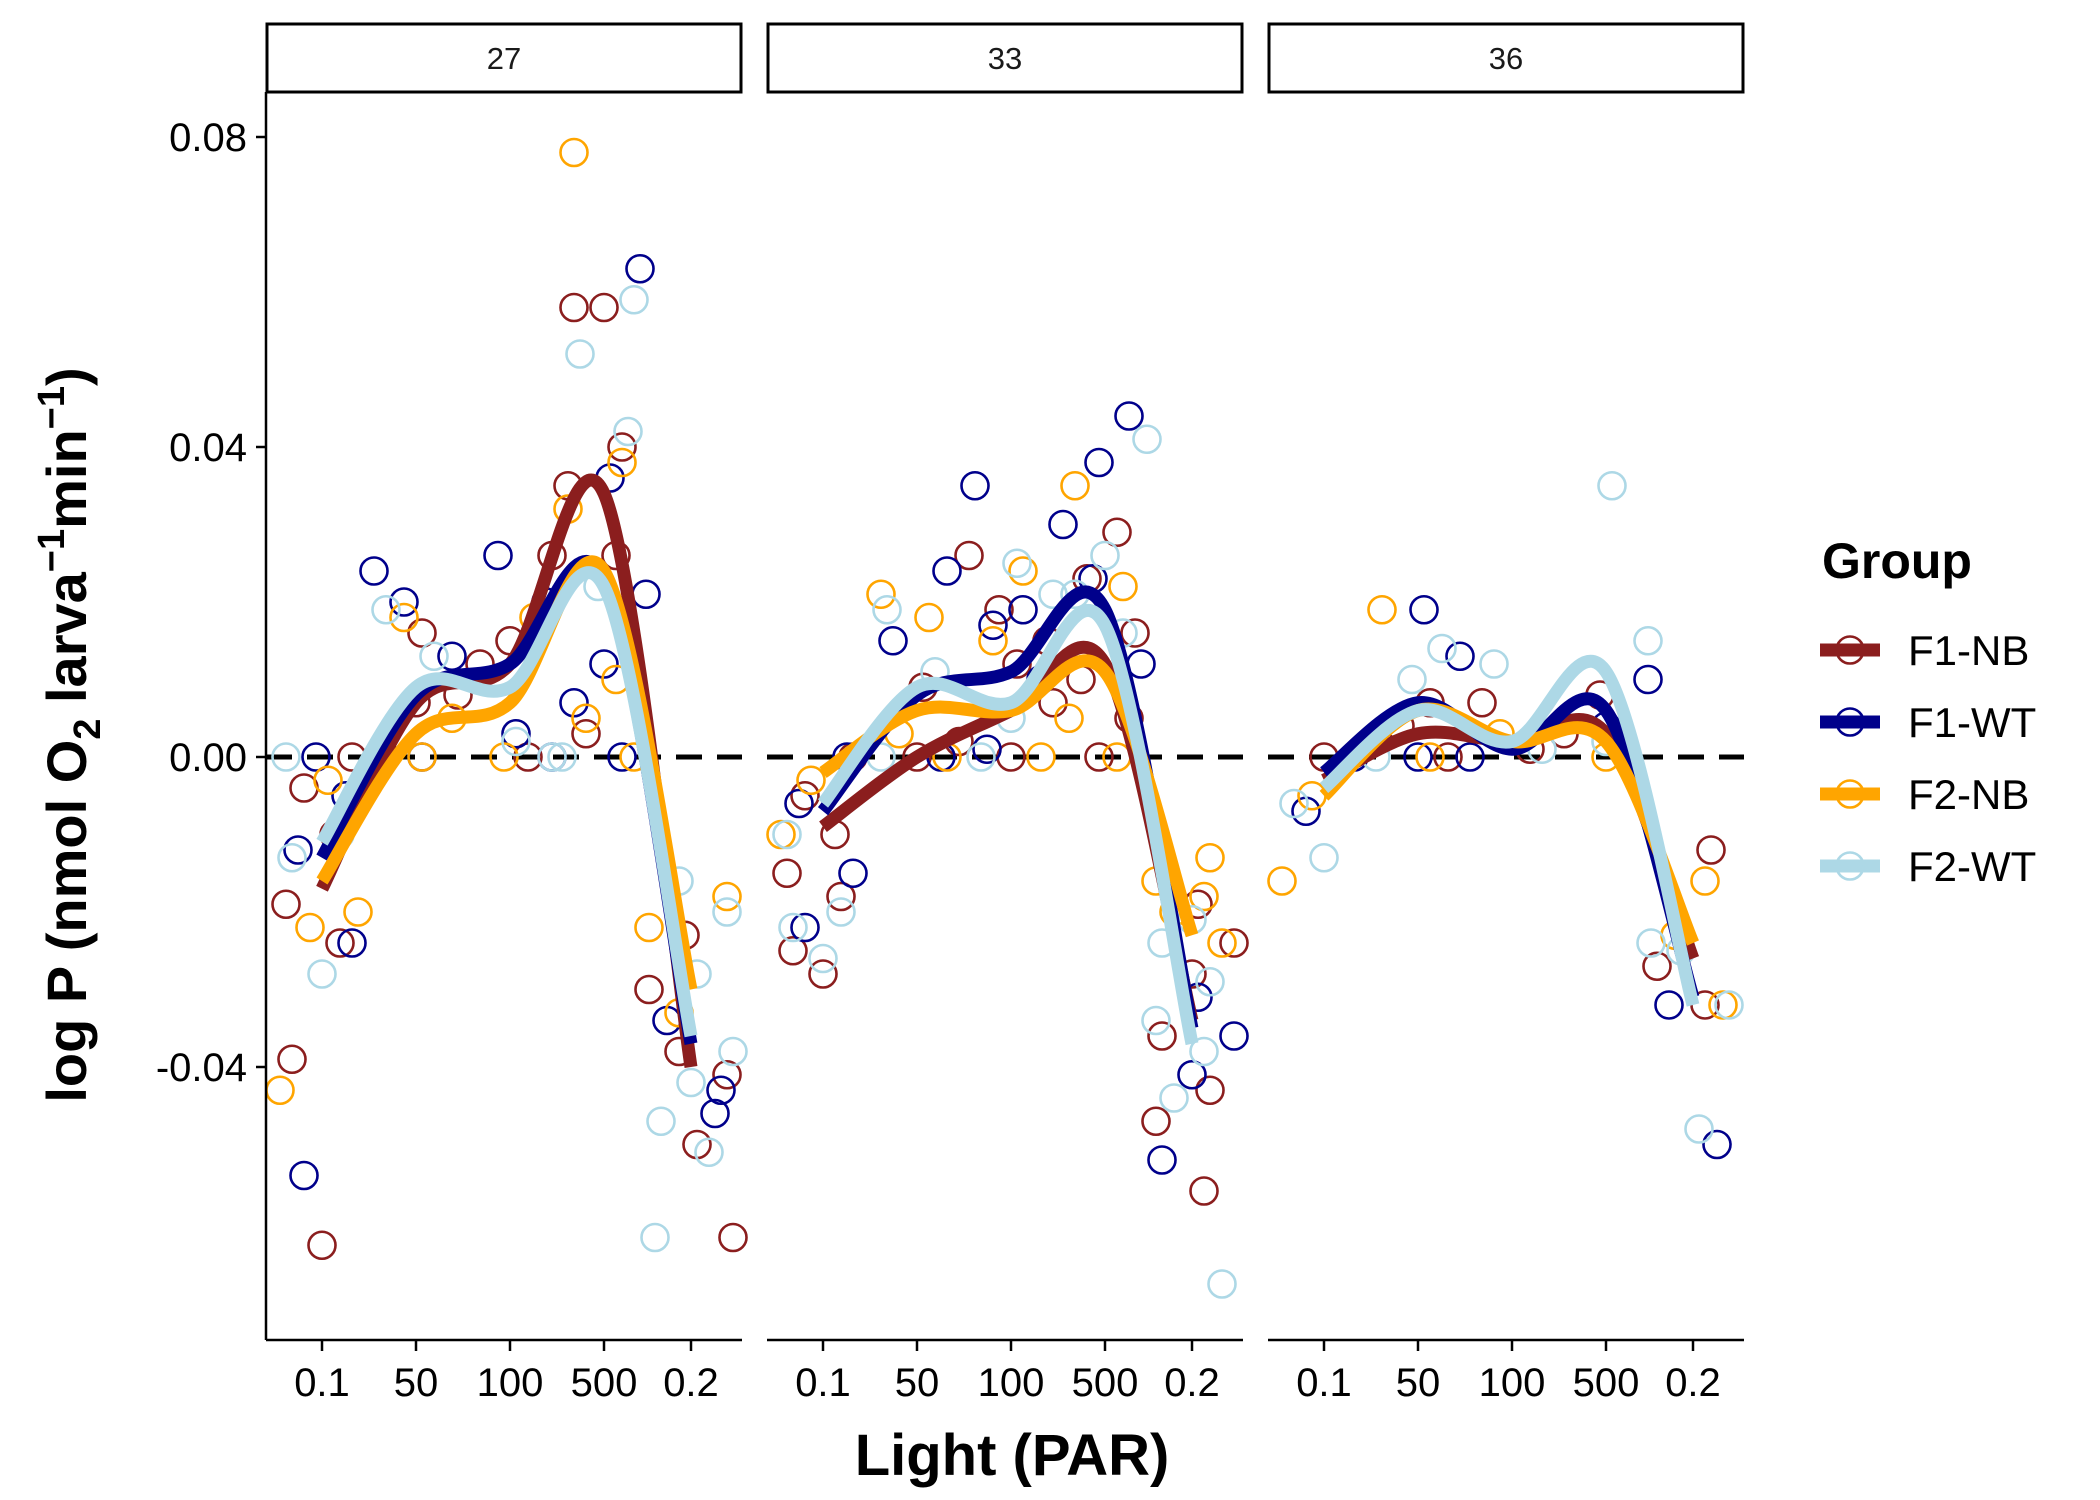  What do you see at coordinates (1928, 711) in the screenshot?
I see `legend: Group F1-NB F1-WT F2-NB F2-WT` at bounding box center [1928, 711].